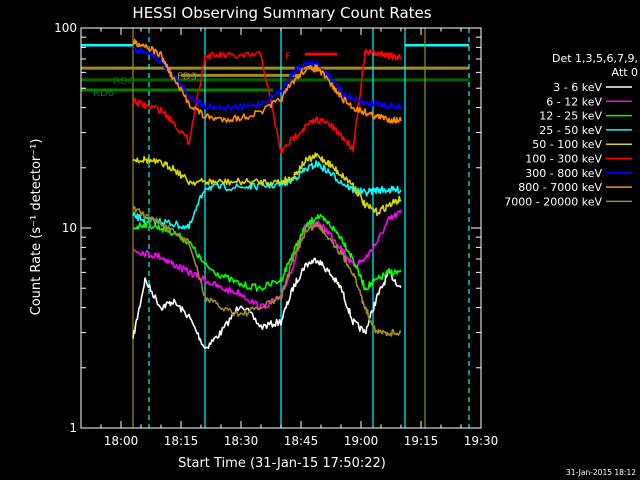 Image resolution: width=640 pixels, height=480 pixels. Describe the element at coordinates (69, 228) in the screenshot. I see `y-tick-label-1: 10` at that location.